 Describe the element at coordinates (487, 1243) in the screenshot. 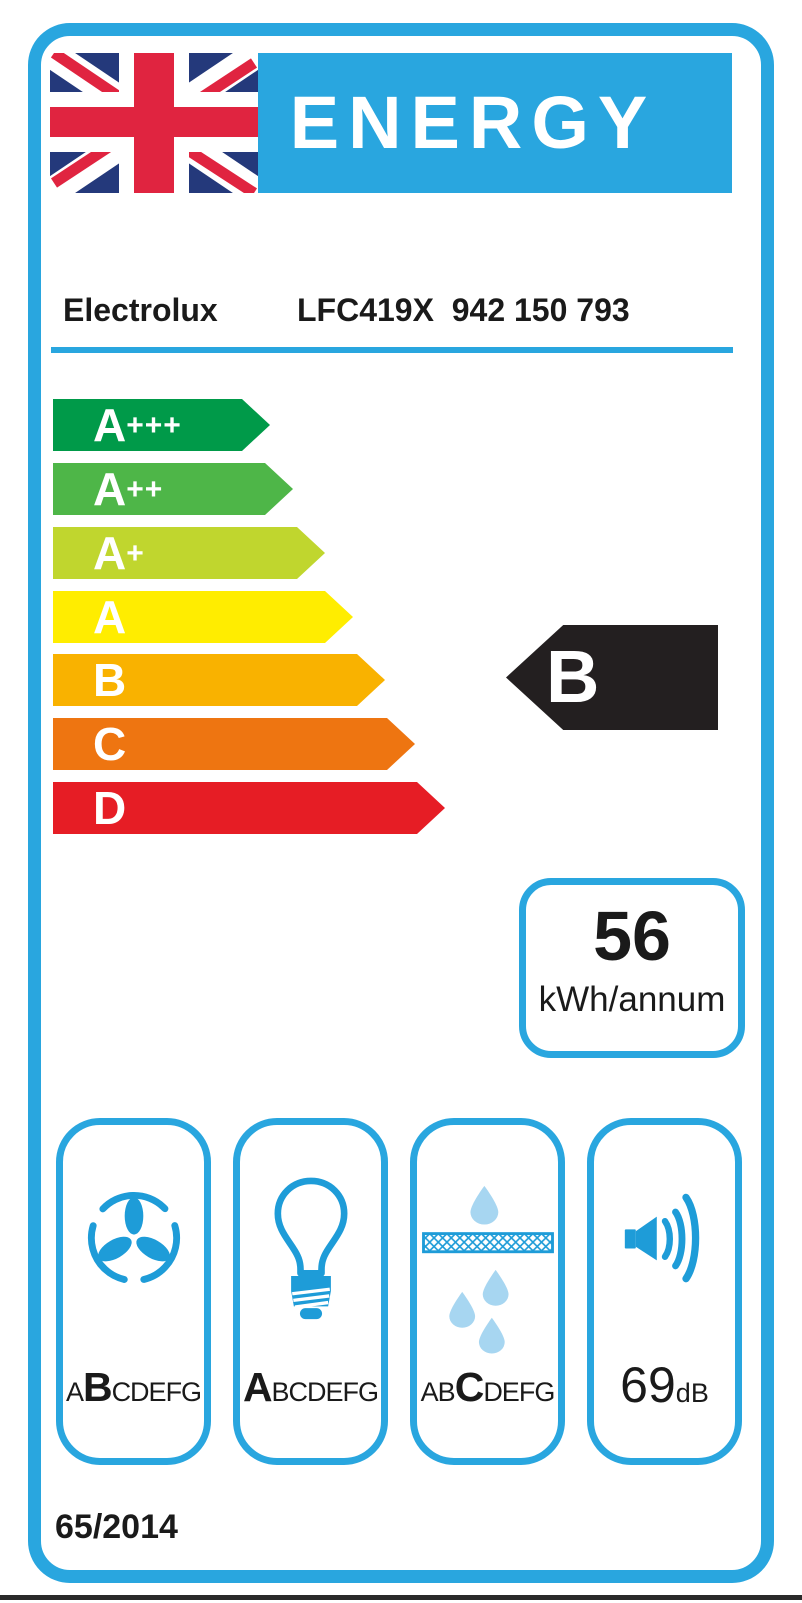

I see `filter-bar` at that location.